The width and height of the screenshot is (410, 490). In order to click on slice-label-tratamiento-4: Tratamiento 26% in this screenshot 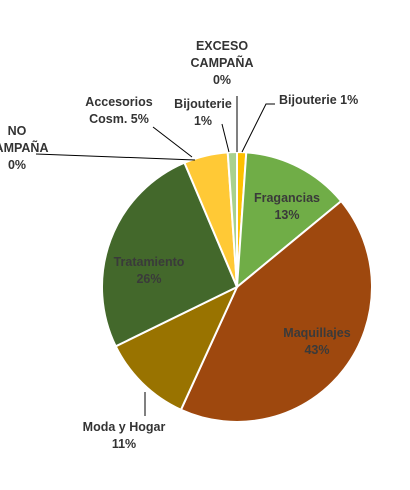, I will do `click(149, 270)`.